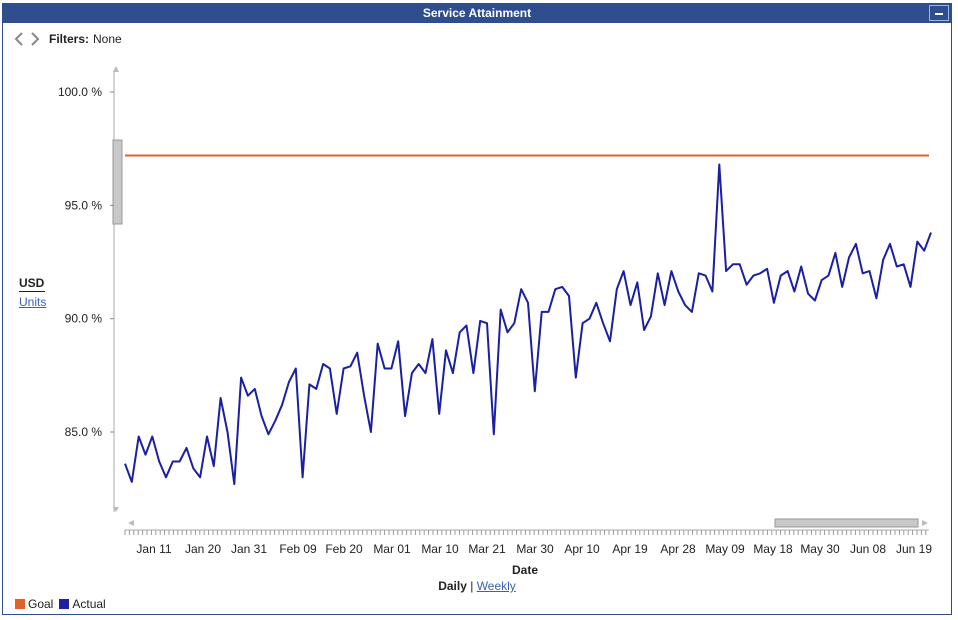 This screenshot has height=620, width=958. Describe the element at coordinates (528, 523) in the screenshot. I see `scrollbars` at that location.